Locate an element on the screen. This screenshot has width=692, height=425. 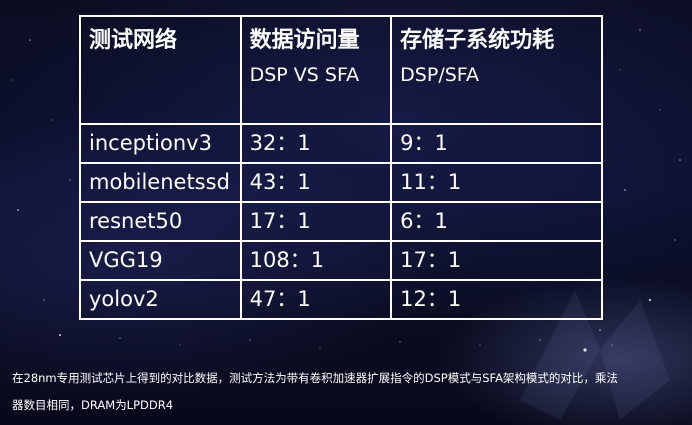
cell-power: 6：1 is located at coordinates (496, 221).